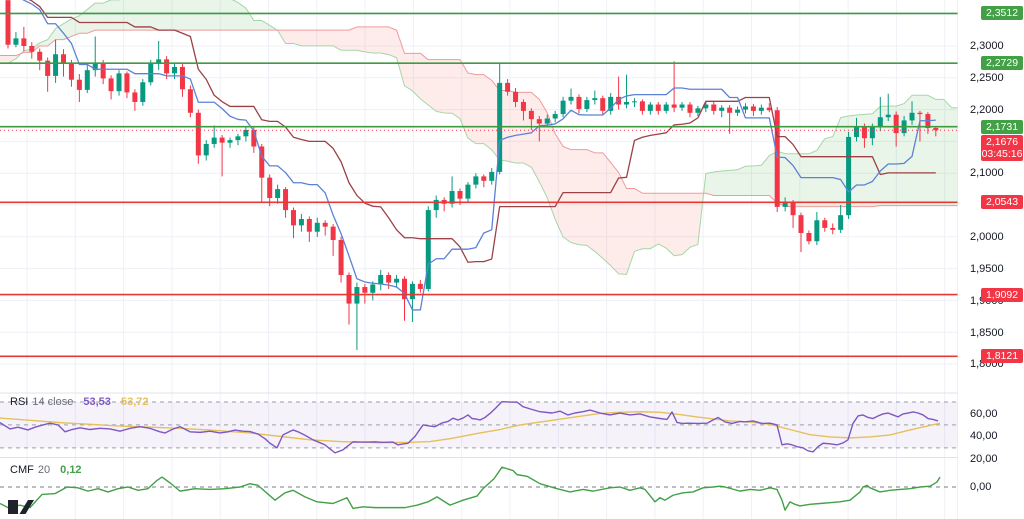  What do you see at coordinates (22, 505) in the screenshot?
I see `tradingview-logo-icon` at bounding box center [22, 505].